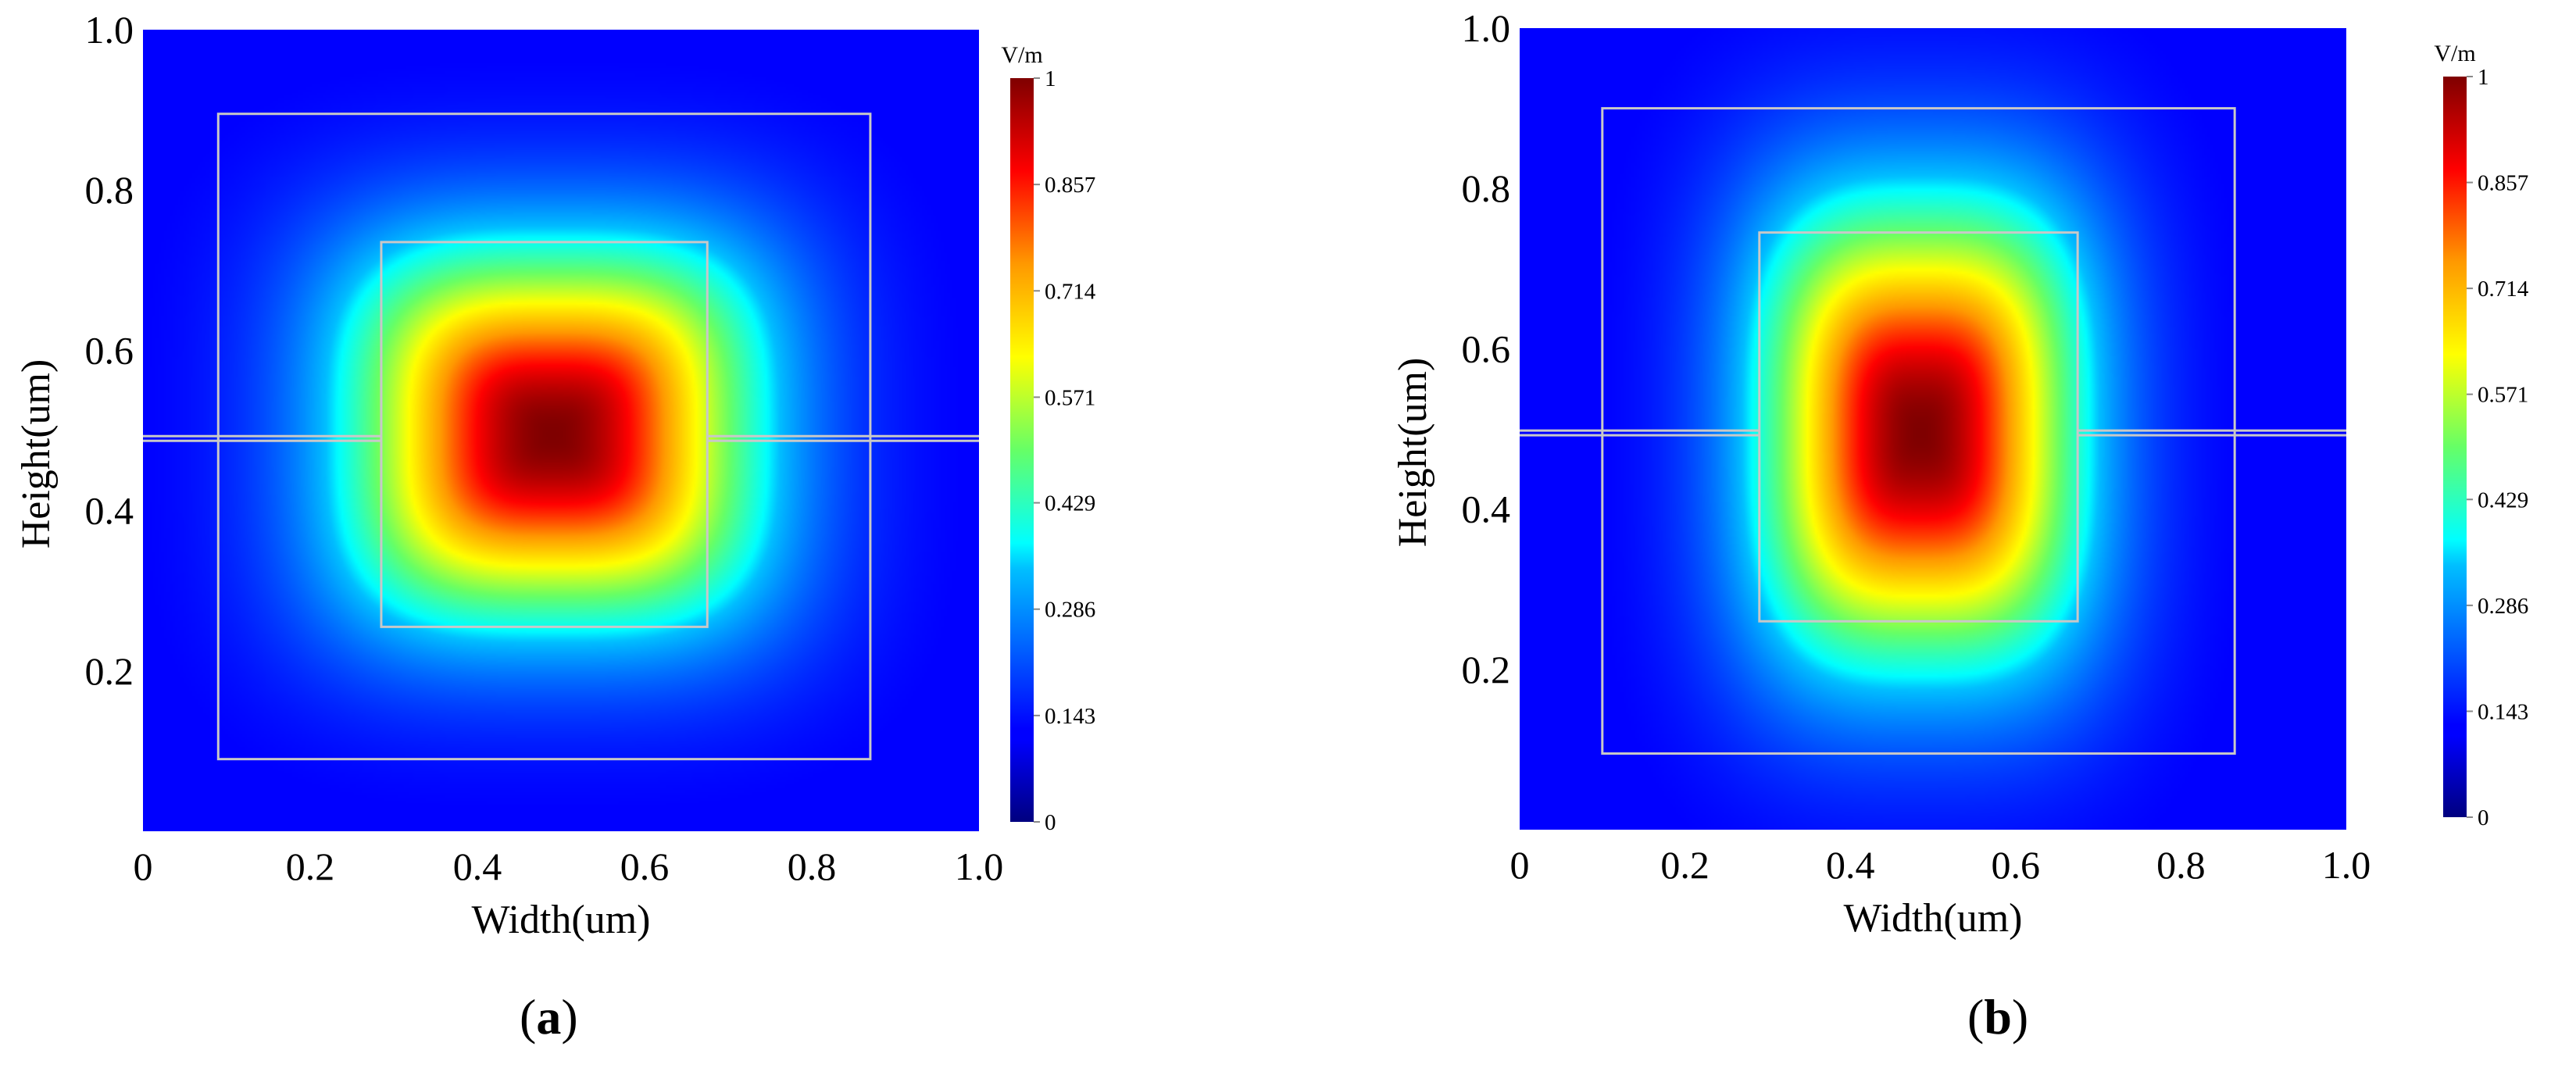 Image resolution: width=2576 pixels, height=1075 pixels. What do you see at coordinates (1998, 1017) in the screenshot?
I see `panel-label-b: (b)` at bounding box center [1998, 1017].